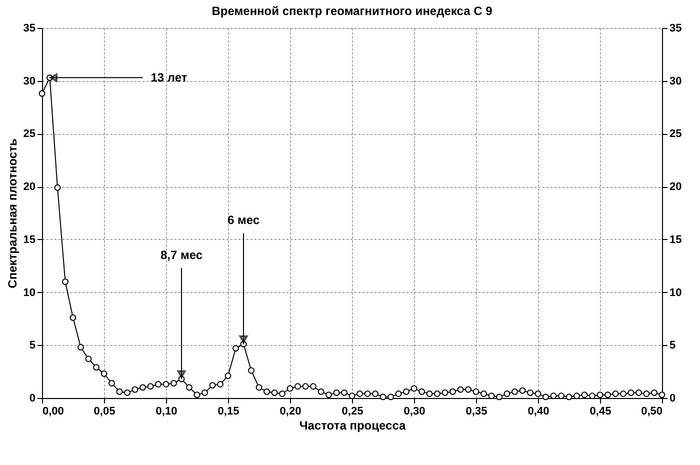 Image resolution: width=700 pixels, height=465 pixels. I want to click on y2-tick-label: 10, so click(676, 292).